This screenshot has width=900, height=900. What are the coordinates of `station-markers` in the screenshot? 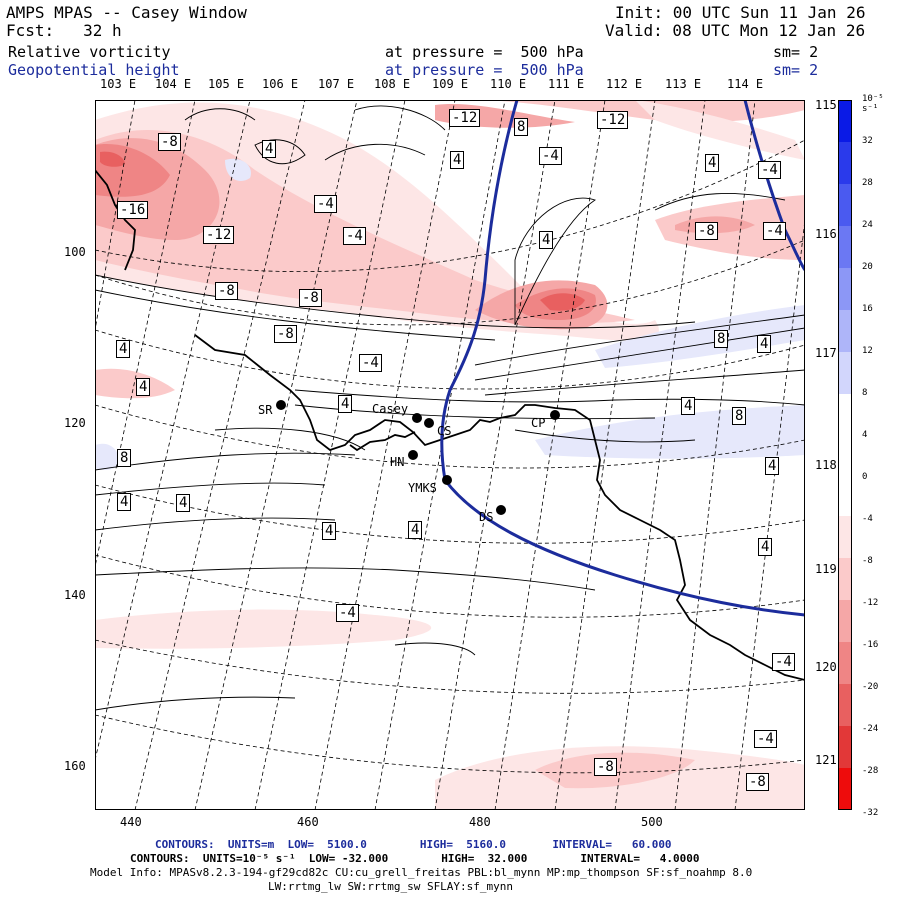 It's located at (418, 457).